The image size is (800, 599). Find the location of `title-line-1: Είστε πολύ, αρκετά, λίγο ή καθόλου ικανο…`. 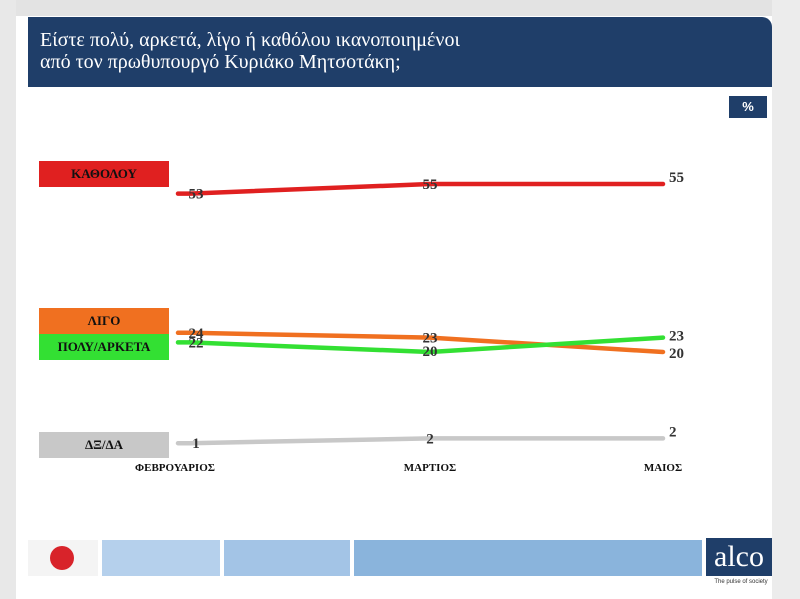

title-line-1: Είστε πολύ, αρκετά, λίγο ή καθόλου ικανο… is located at coordinates (250, 40).